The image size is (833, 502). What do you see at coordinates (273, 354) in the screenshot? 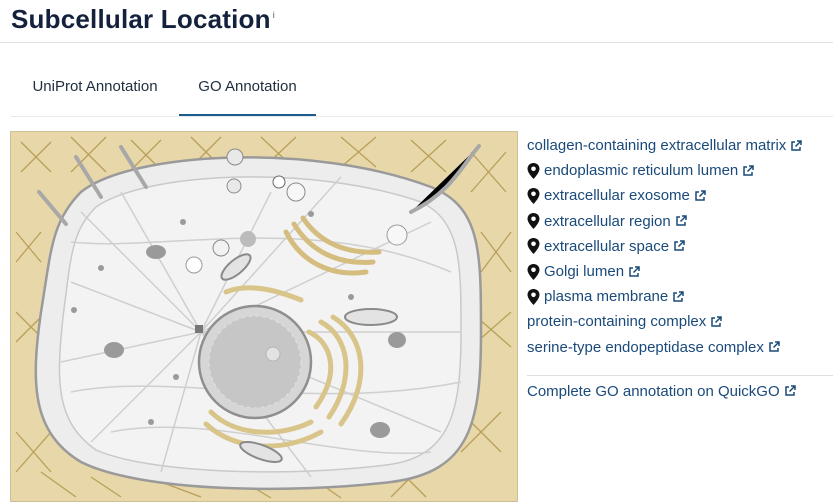
I see `nucleolus` at bounding box center [273, 354].